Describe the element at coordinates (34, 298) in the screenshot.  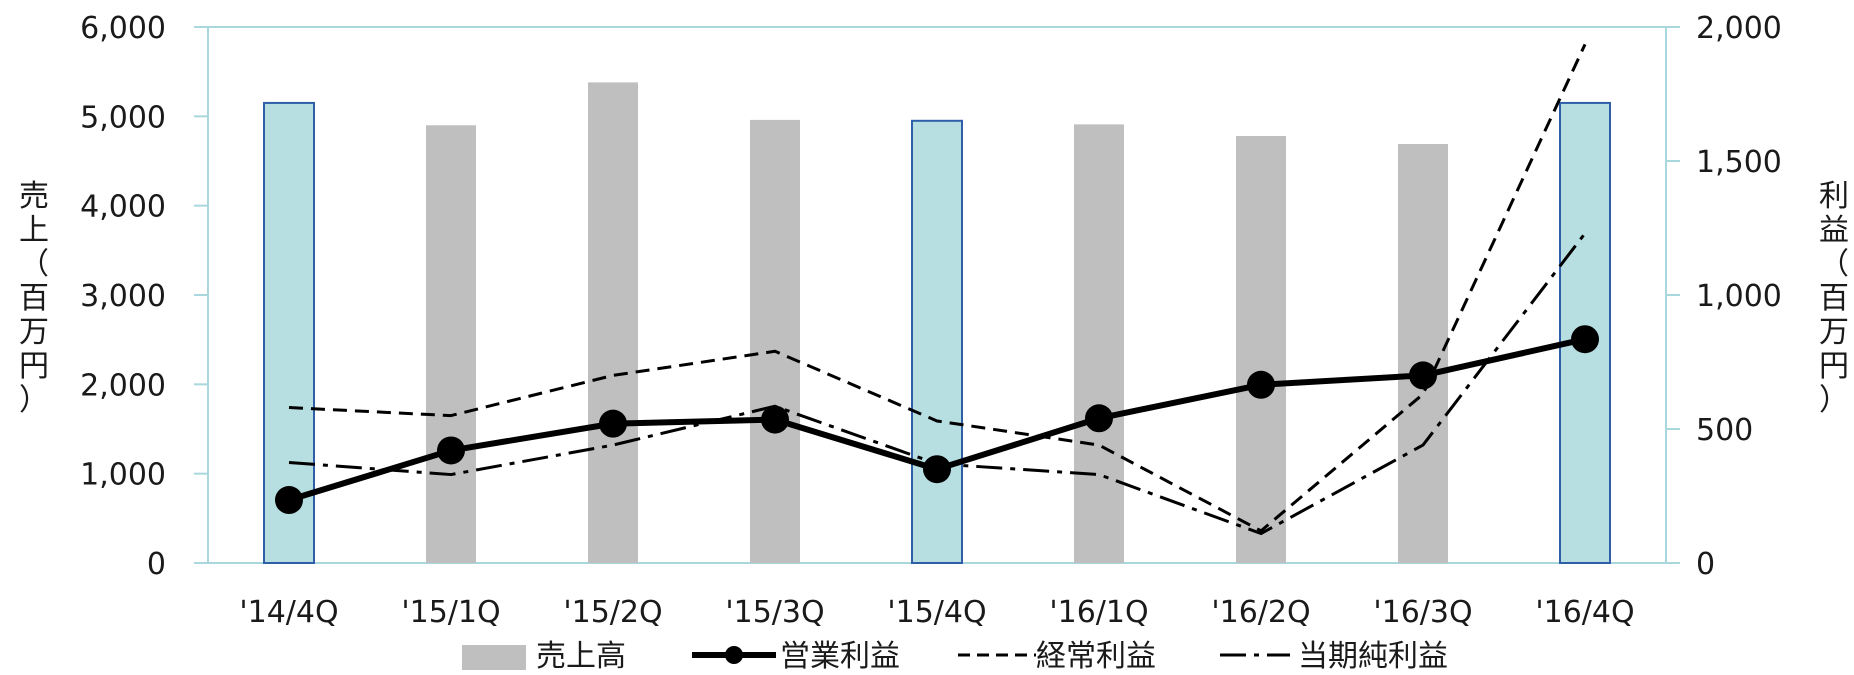
I see `y-left-axis-title: 売上（百万円）` at that location.